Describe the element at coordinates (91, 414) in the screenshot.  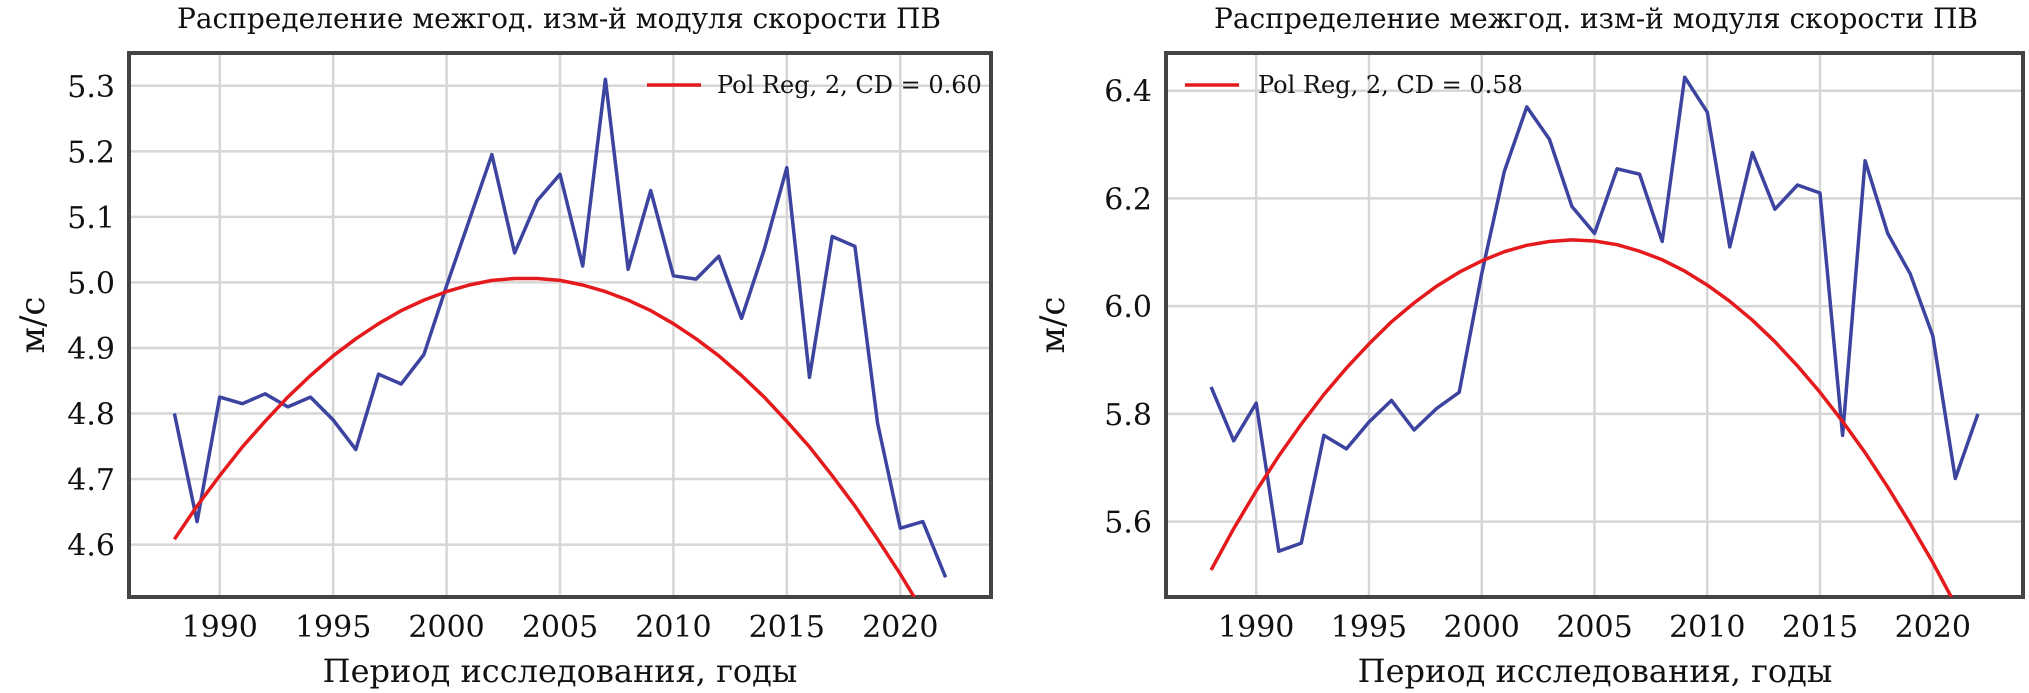
I see `y-tick-label: 4.8` at that location.